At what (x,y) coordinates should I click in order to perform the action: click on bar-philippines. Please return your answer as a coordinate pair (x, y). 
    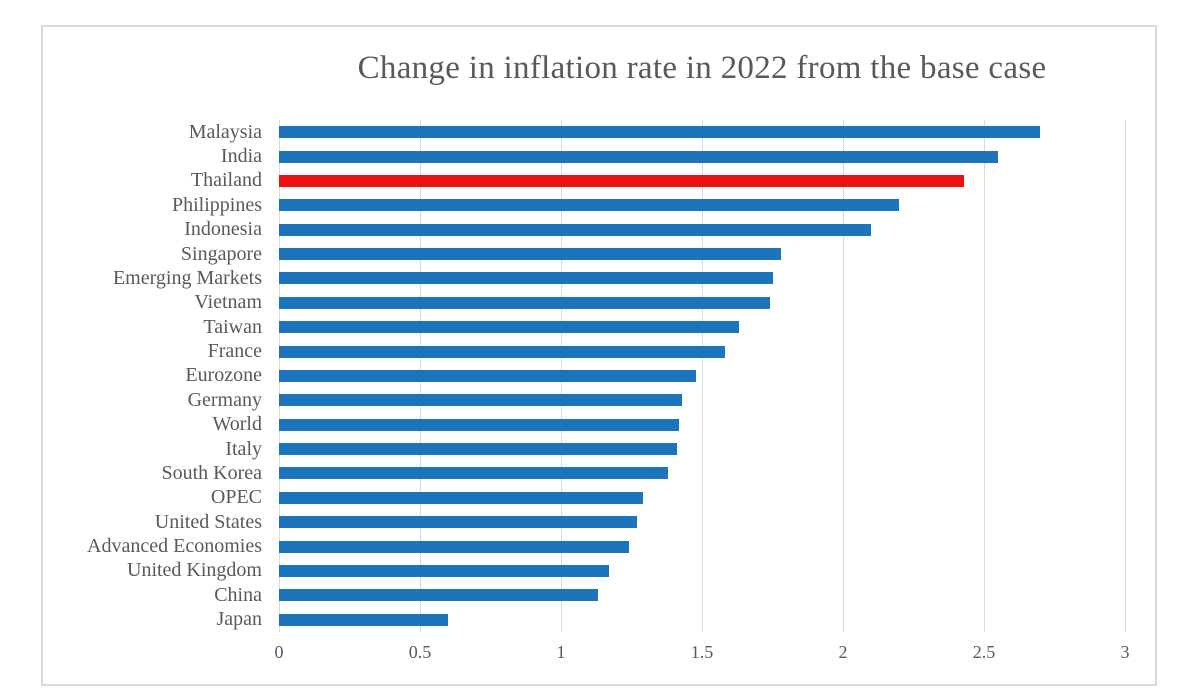
    Looking at the image, I should click on (589, 205).